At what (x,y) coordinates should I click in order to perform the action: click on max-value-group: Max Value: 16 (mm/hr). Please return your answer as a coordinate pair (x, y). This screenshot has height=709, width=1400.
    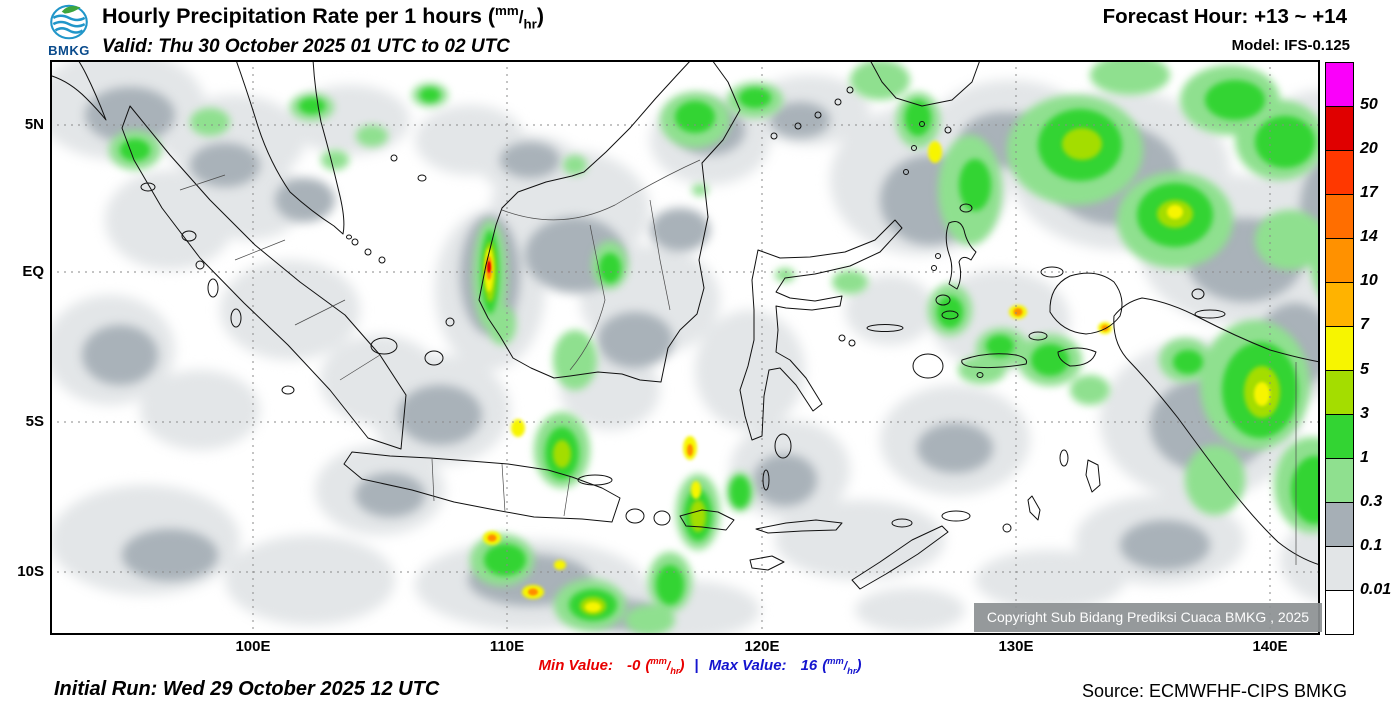
    Looking at the image, I should click on (785, 666).